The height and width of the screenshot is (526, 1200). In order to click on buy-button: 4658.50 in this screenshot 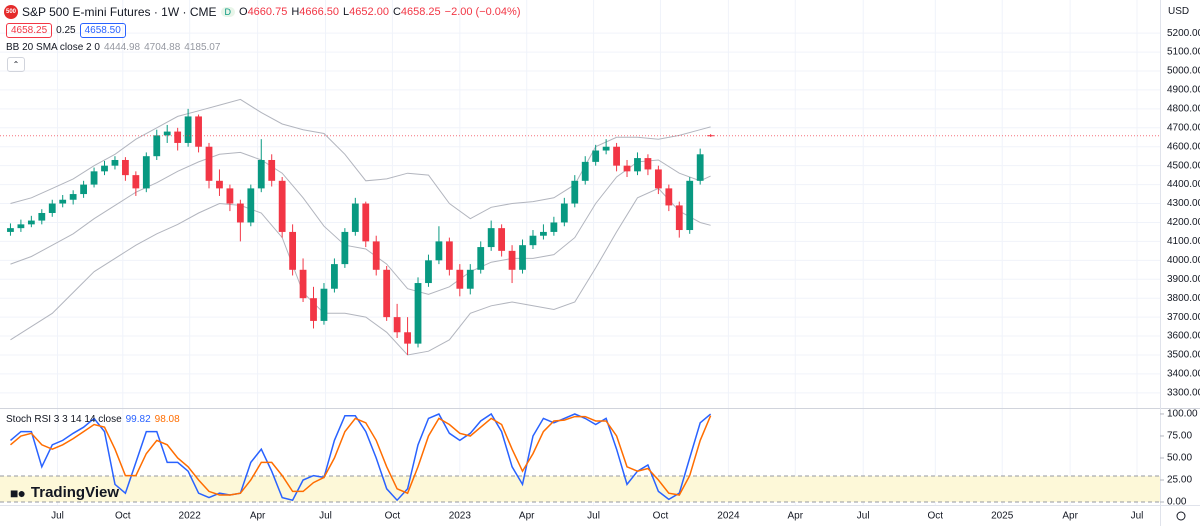, I will do `click(102, 30)`.